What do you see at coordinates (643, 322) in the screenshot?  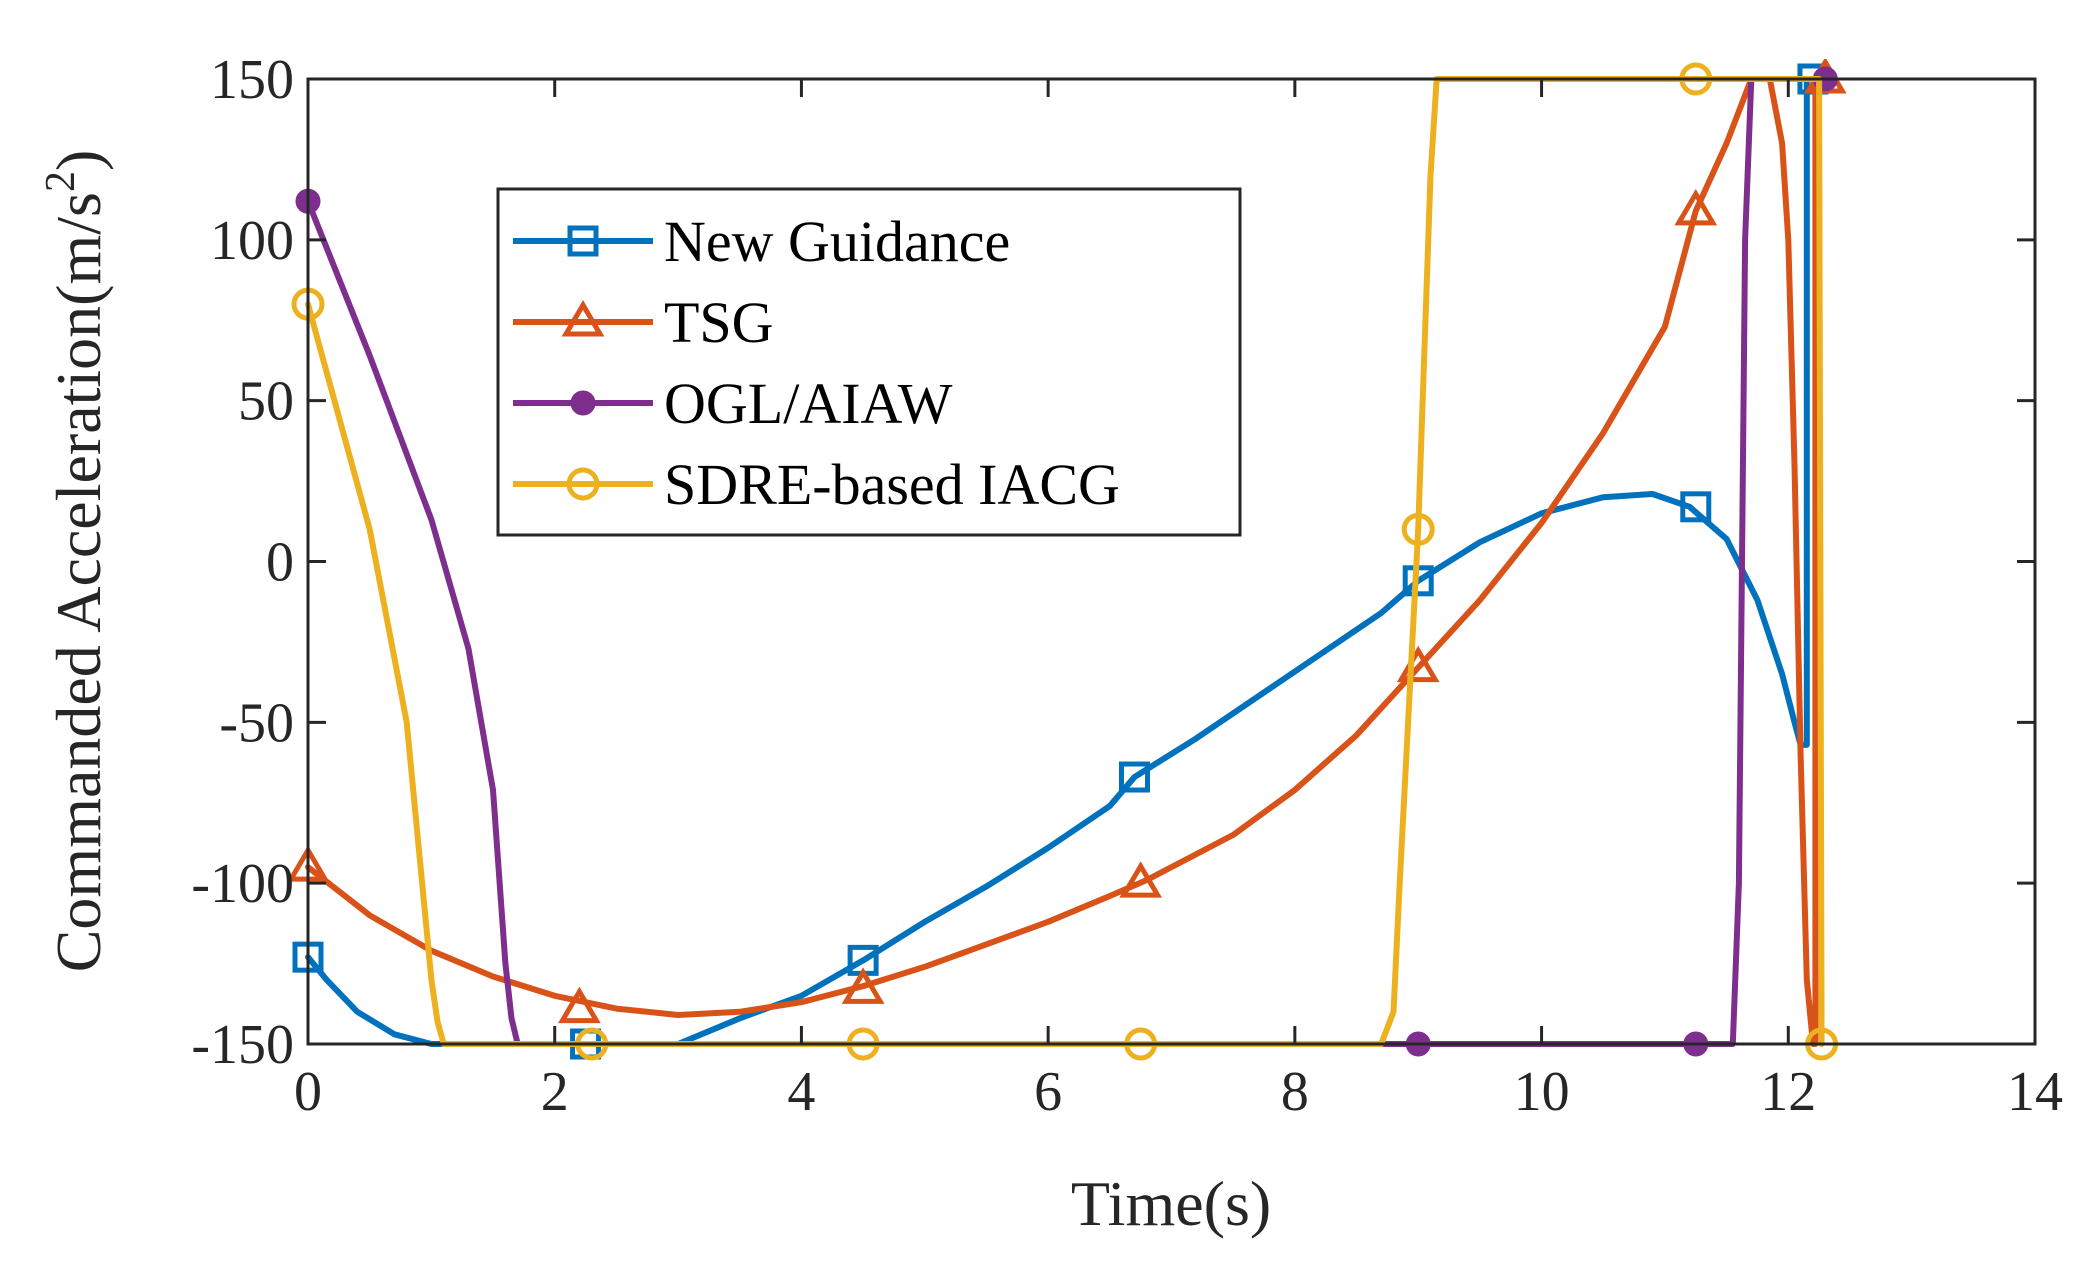 I see `legend-item-tsg: TSG` at bounding box center [643, 322].